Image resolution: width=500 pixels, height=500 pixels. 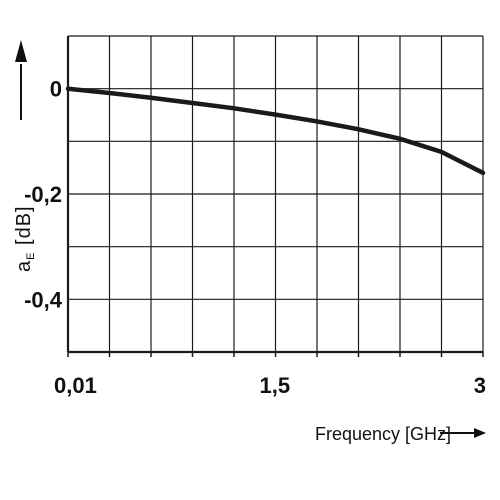 What do you see at coordinates (56, 89) in the screenshot?
I see `y-tick-label: 0` at bounding box center [56, 89].